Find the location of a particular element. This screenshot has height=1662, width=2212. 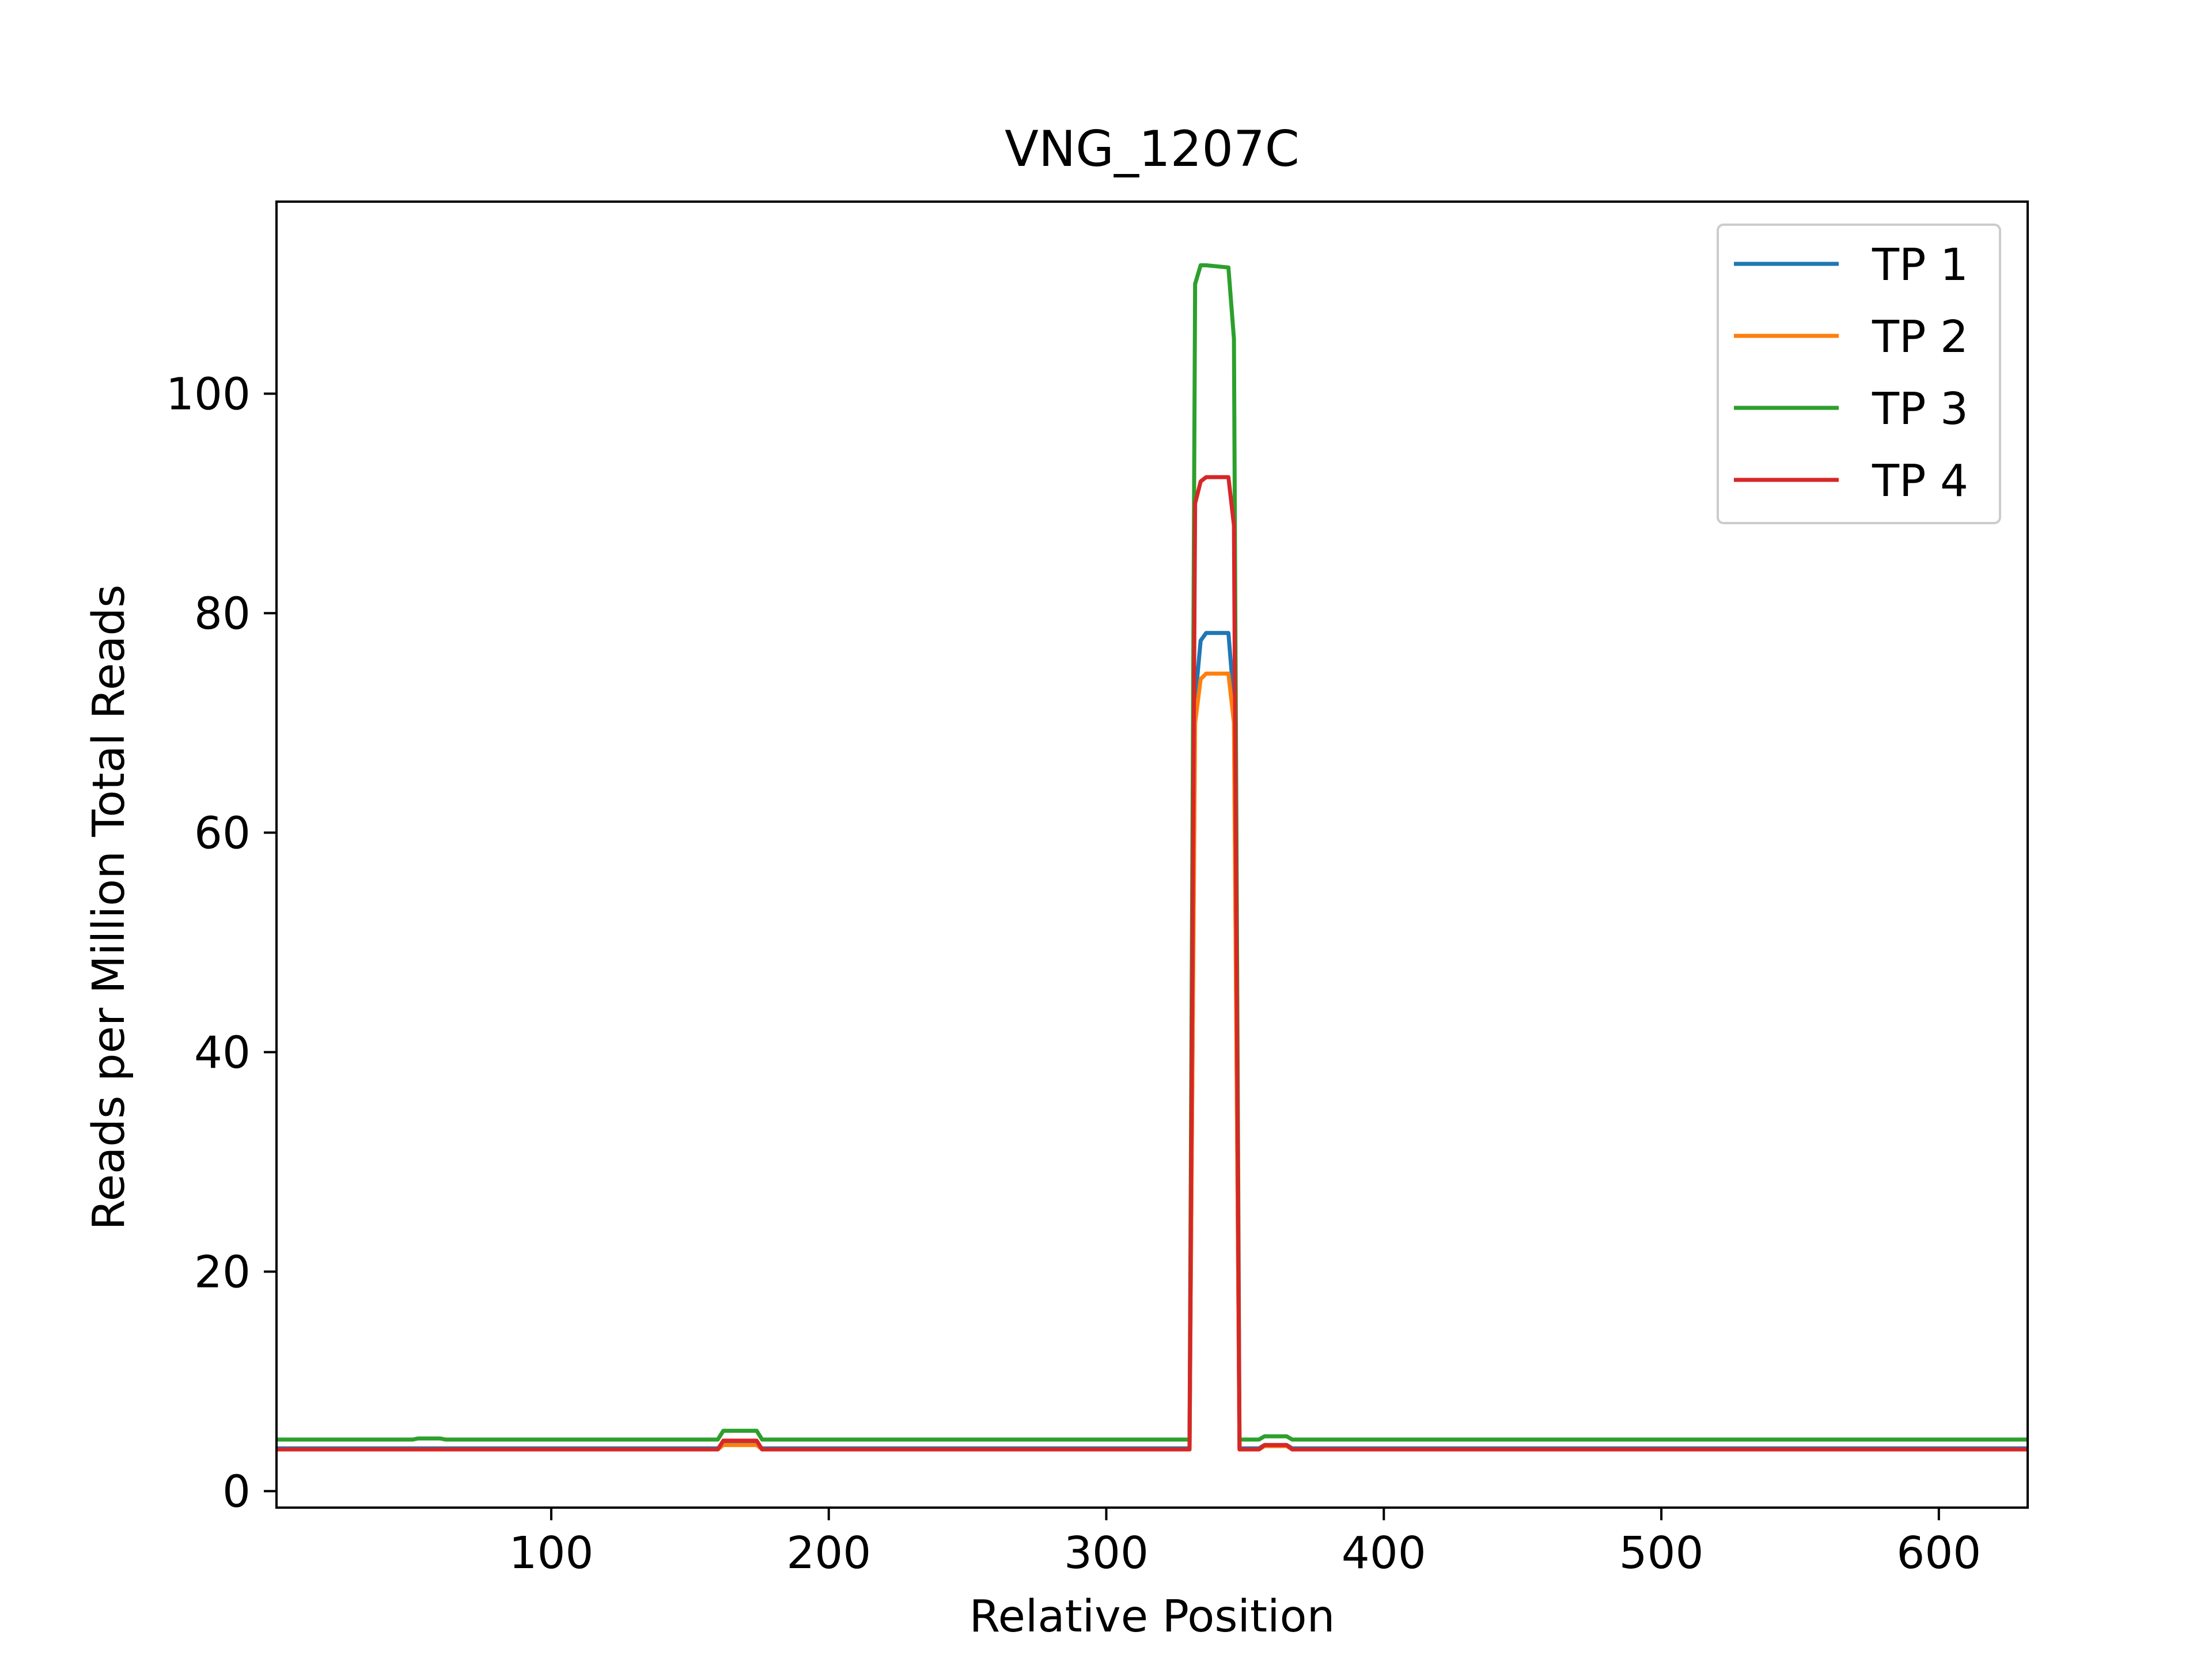

legend-label: TP 3 is located at coordinates (1920, 410).